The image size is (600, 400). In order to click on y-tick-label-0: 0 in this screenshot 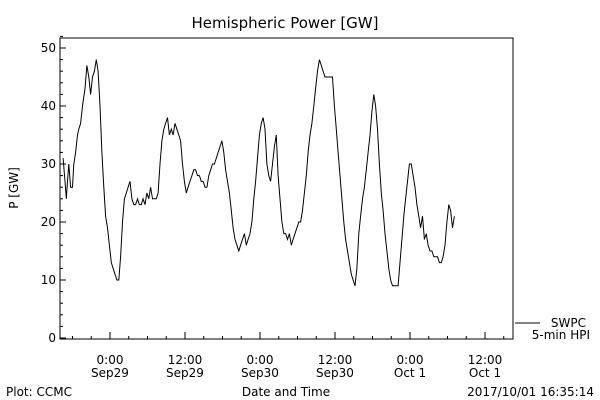, I will do `click(52, 338)`.